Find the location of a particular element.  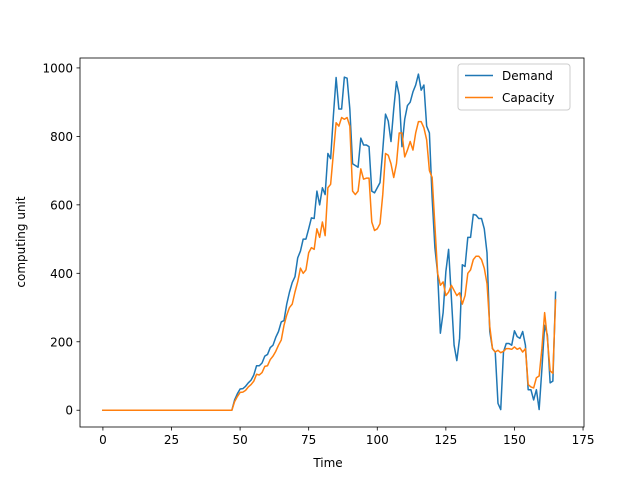

x-tick-label: 175 is located at coordinates (583, 440).